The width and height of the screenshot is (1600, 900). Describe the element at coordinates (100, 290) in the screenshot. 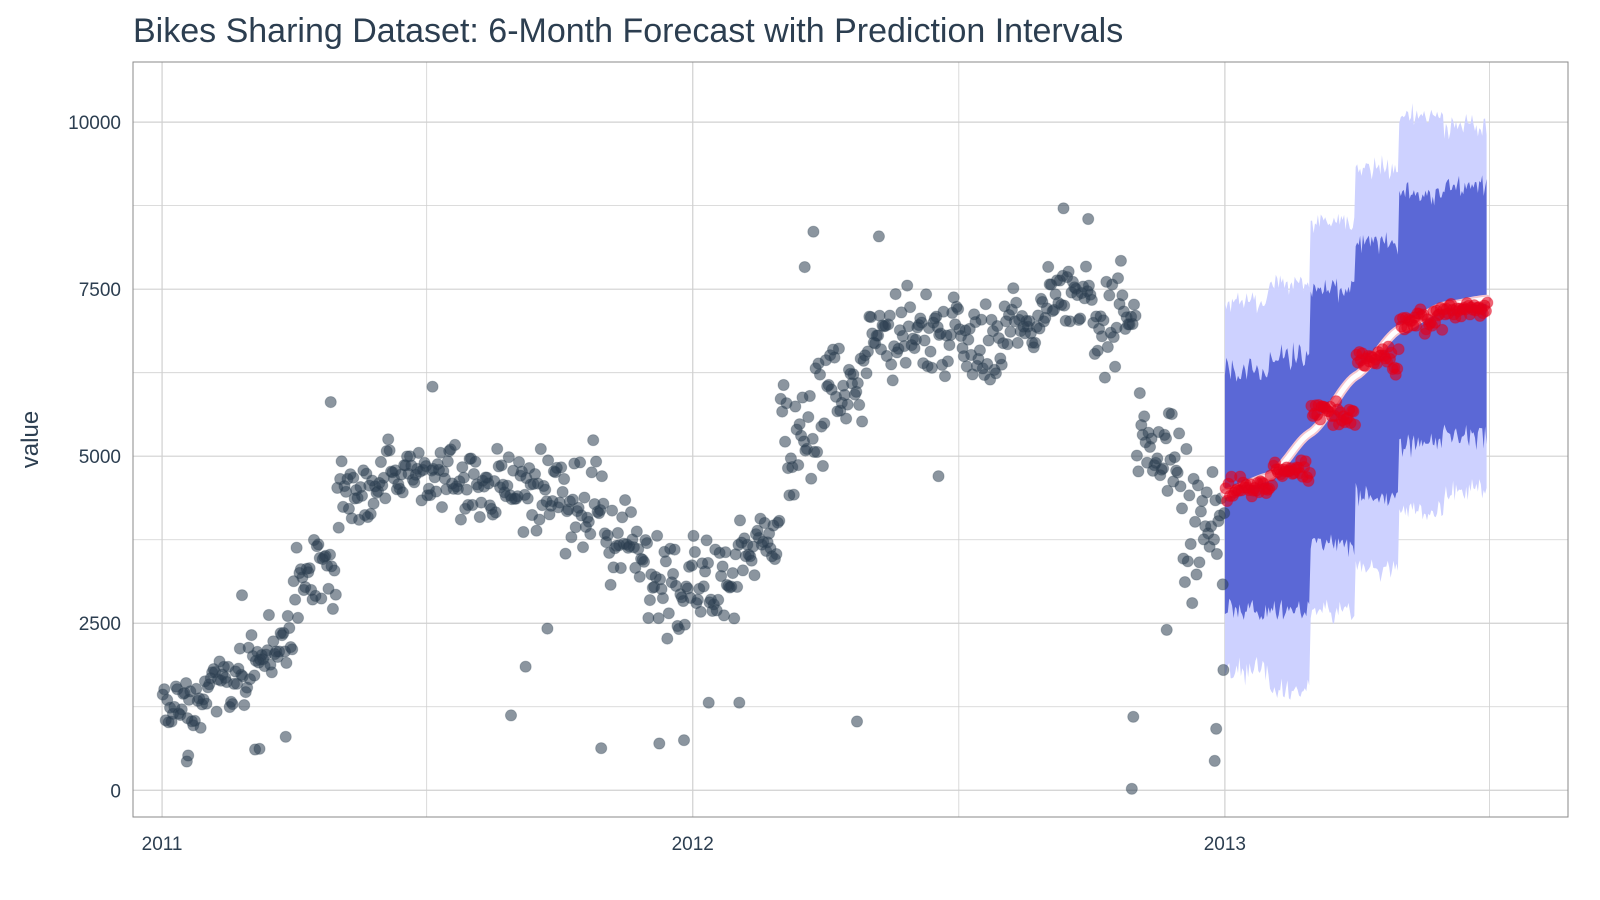

I see `y-tick-label: 7500` at that location.